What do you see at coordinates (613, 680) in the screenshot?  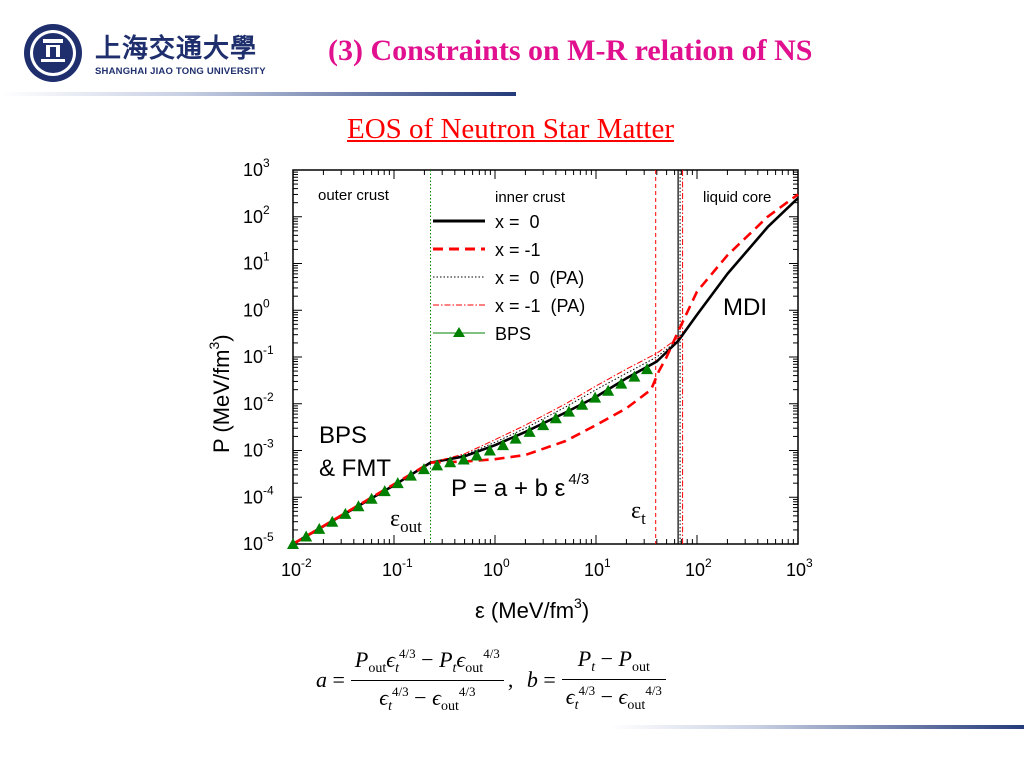 I see `formula-b-fraction: Pt − Pout ϵt4/3 − ϵout4/3` at bounding box center [613, 680].